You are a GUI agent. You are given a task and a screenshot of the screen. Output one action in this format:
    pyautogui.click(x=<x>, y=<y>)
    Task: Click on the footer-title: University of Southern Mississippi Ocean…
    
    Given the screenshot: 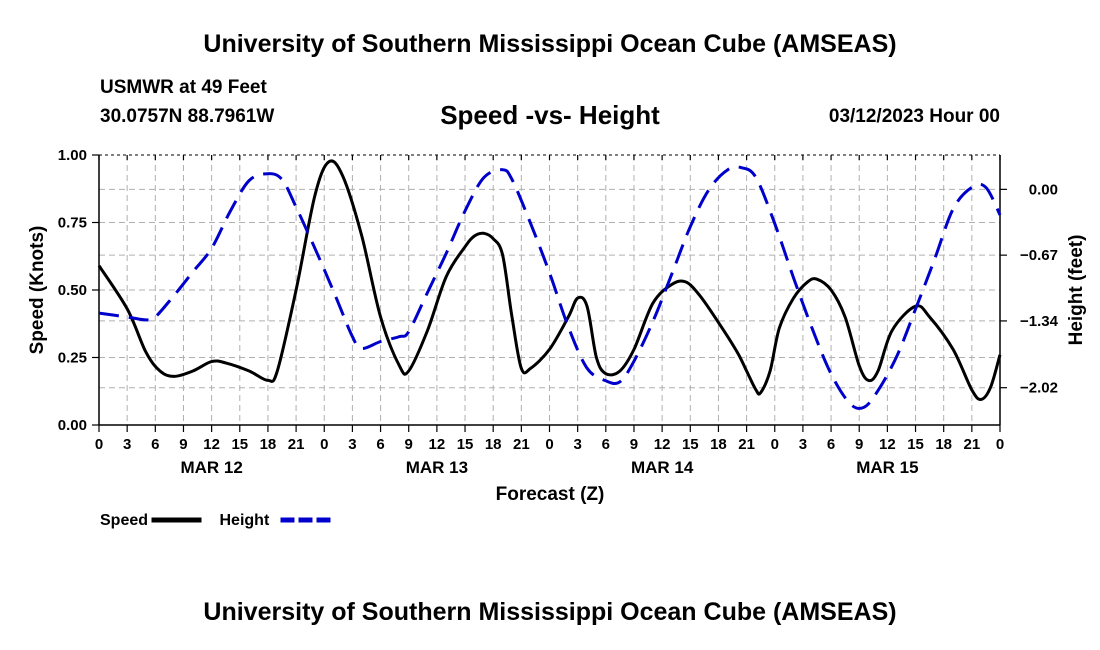 What is the action you would take?
    pyautogui.click(x=550, y=612)
    